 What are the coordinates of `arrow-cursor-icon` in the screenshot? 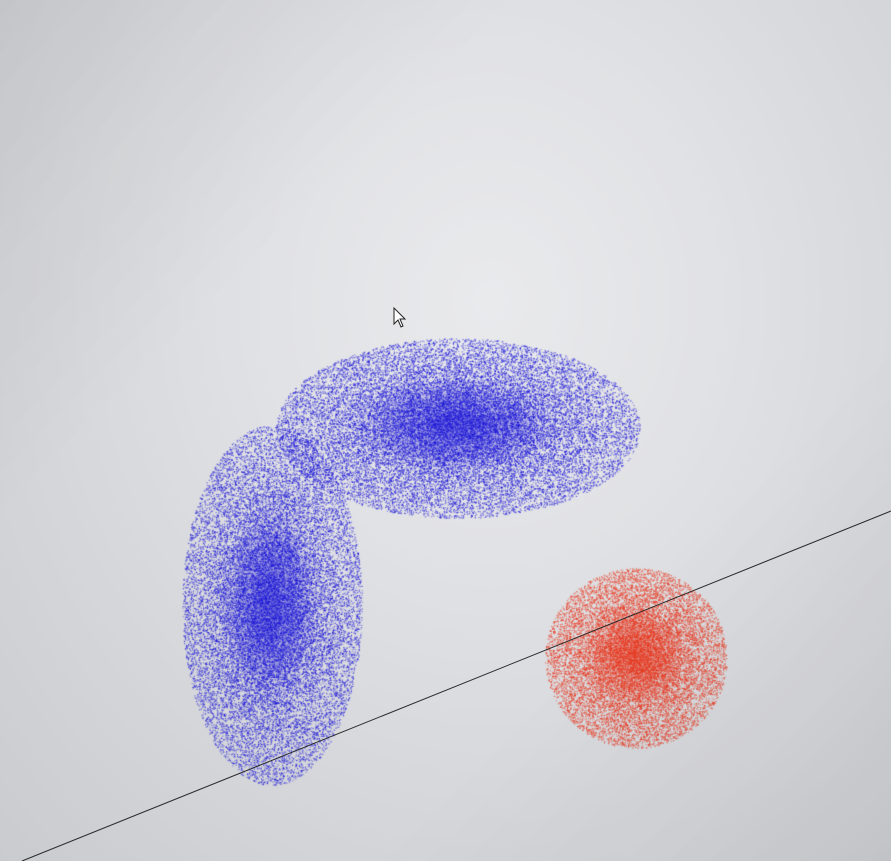 It's located at (400, 317).